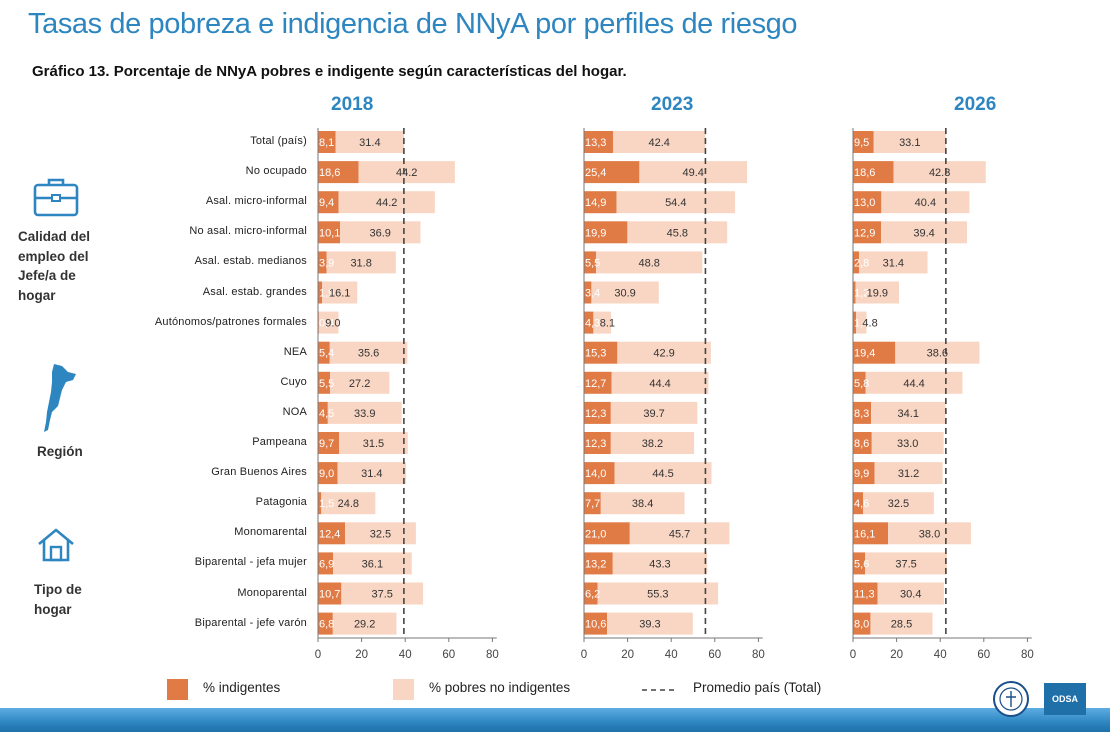  What do you see at coordinates (56, 545) in the screenshot?
I see `house-icon` at bounding box center [56, 545].